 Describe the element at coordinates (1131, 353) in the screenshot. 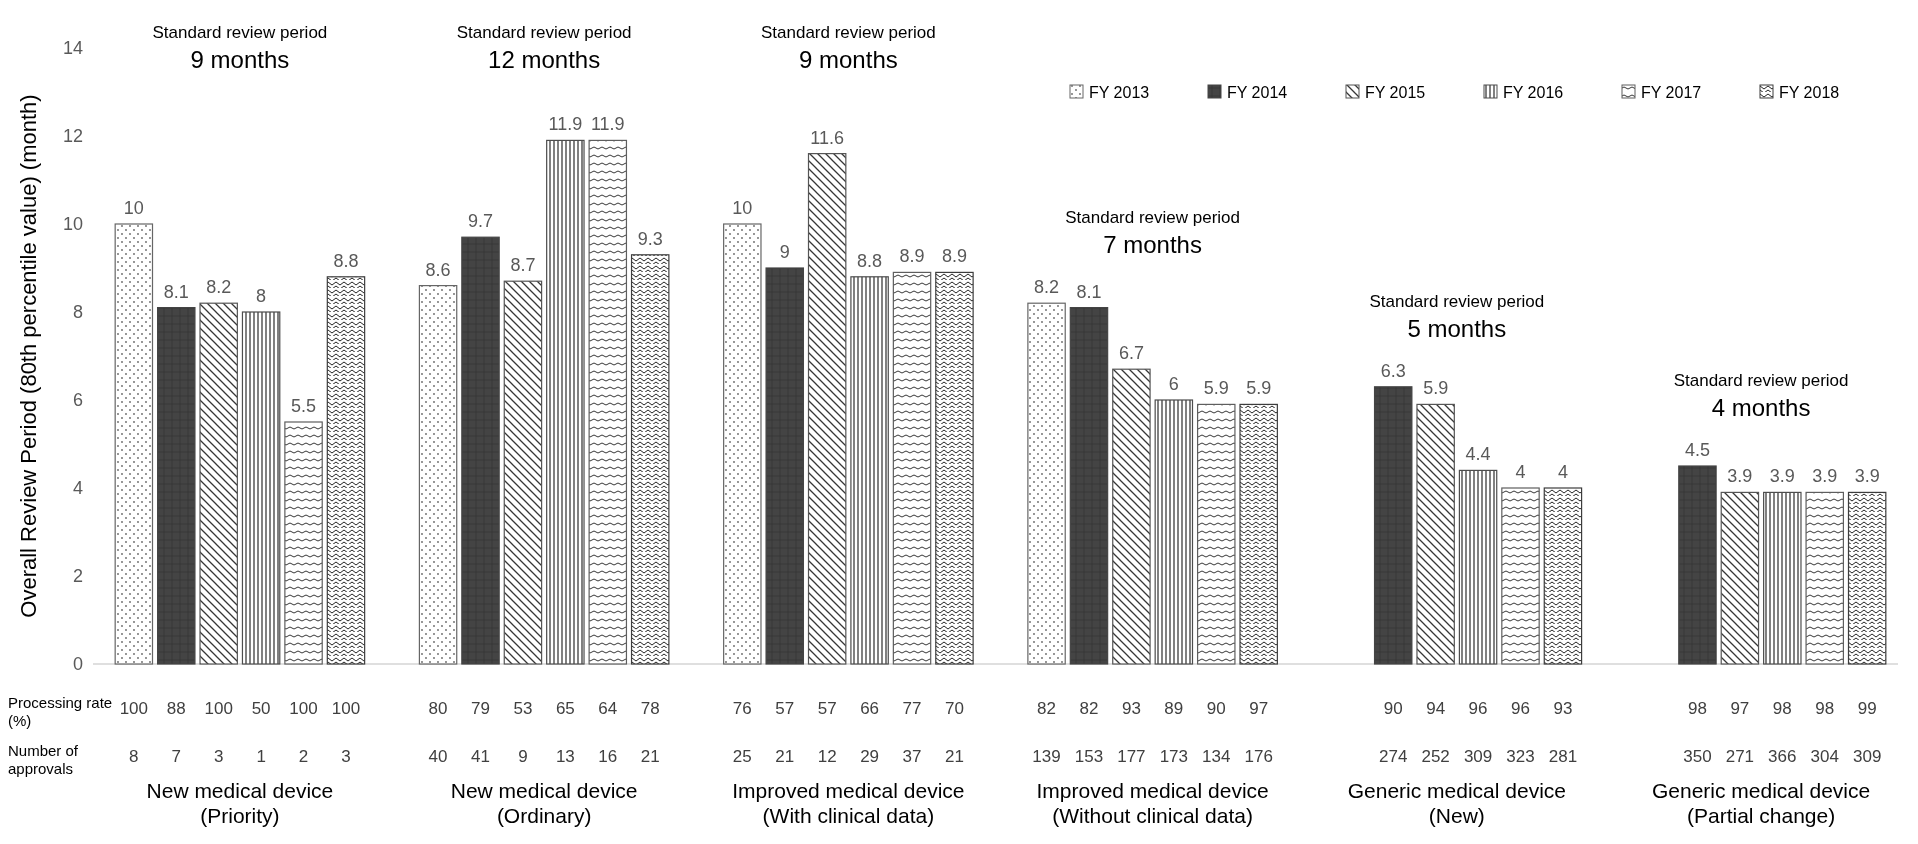

I see `data-label: 6.7` at that location.